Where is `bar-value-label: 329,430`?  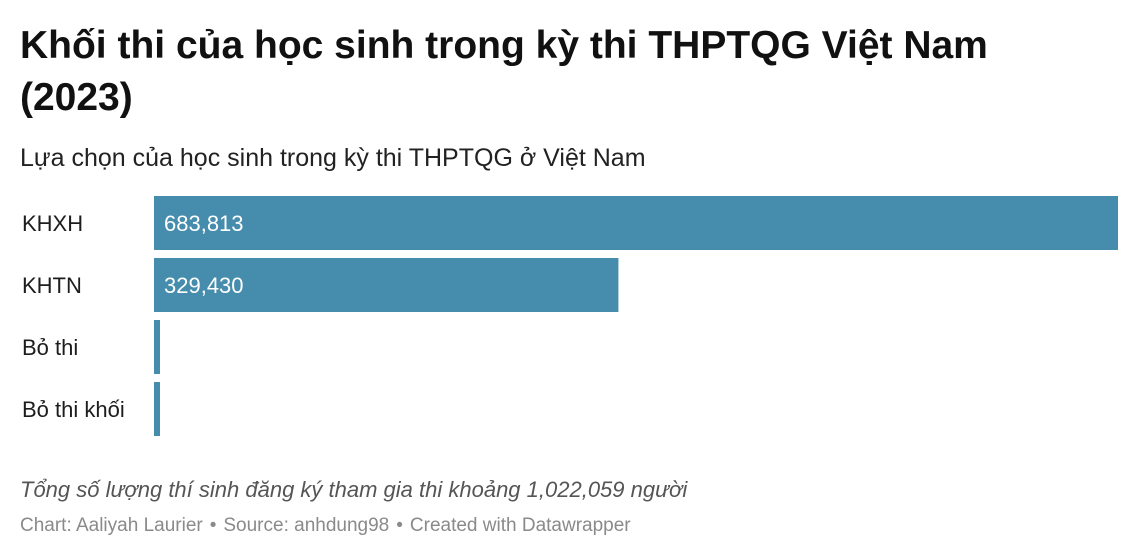
bar-value-label: 329,430 is located at coordinates (204, 285).